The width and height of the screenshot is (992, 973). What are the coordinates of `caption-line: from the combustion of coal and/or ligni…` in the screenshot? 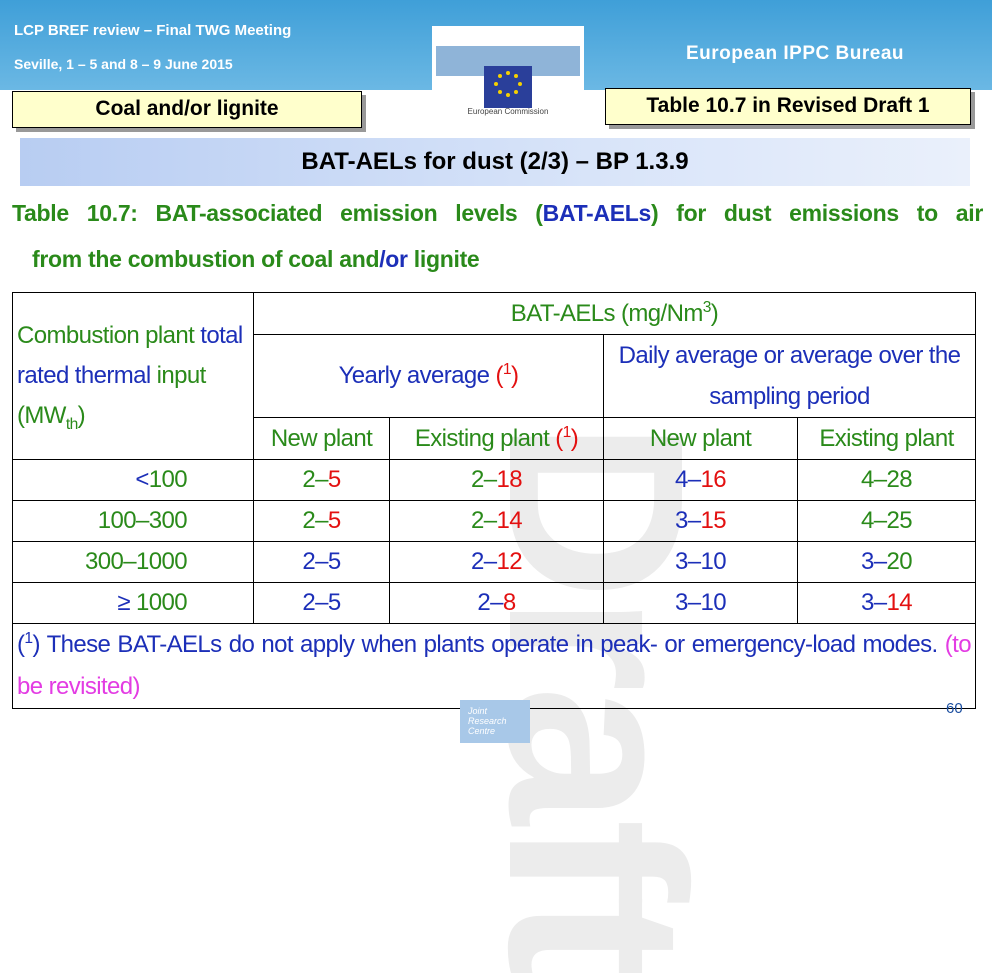 It's located at (256, 259).